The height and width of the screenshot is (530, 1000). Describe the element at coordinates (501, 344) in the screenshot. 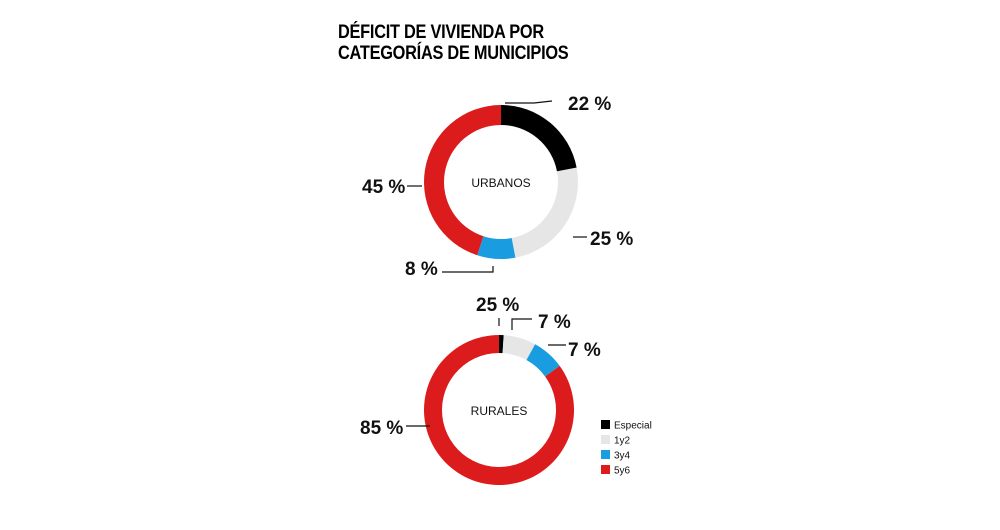

I see `slice-rurales-especial` at that location.